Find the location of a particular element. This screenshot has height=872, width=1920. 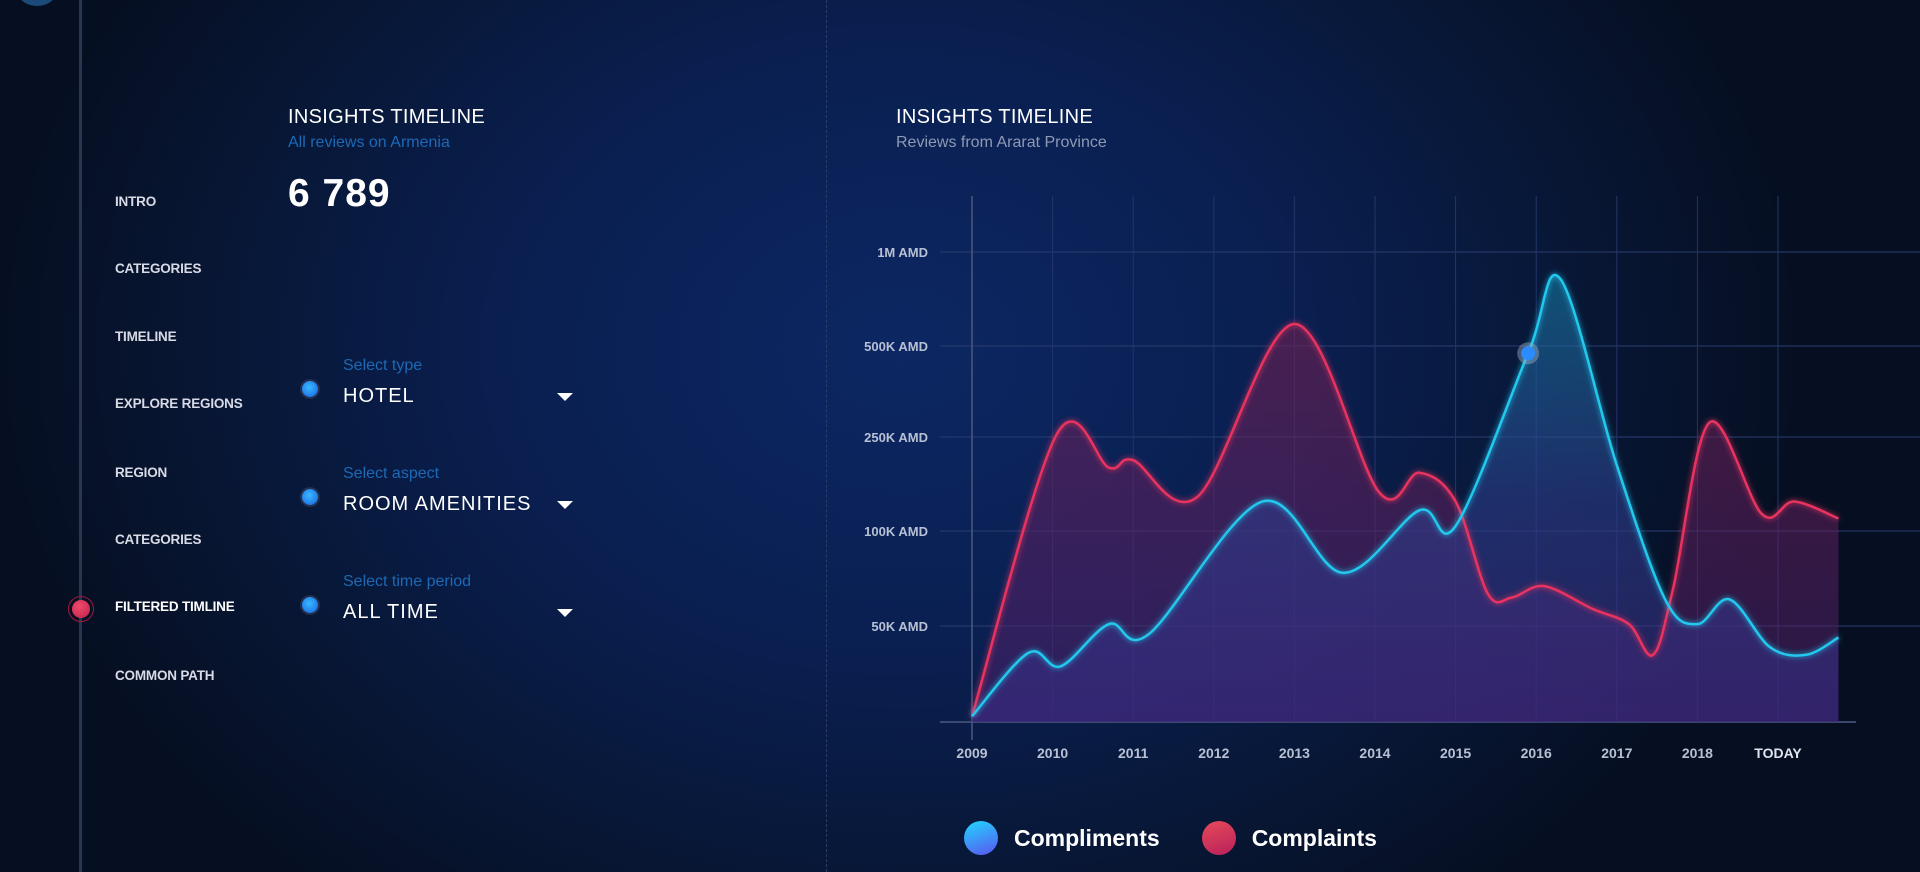

x-tick-label: 2013 is located at coordinates (1294, 753).